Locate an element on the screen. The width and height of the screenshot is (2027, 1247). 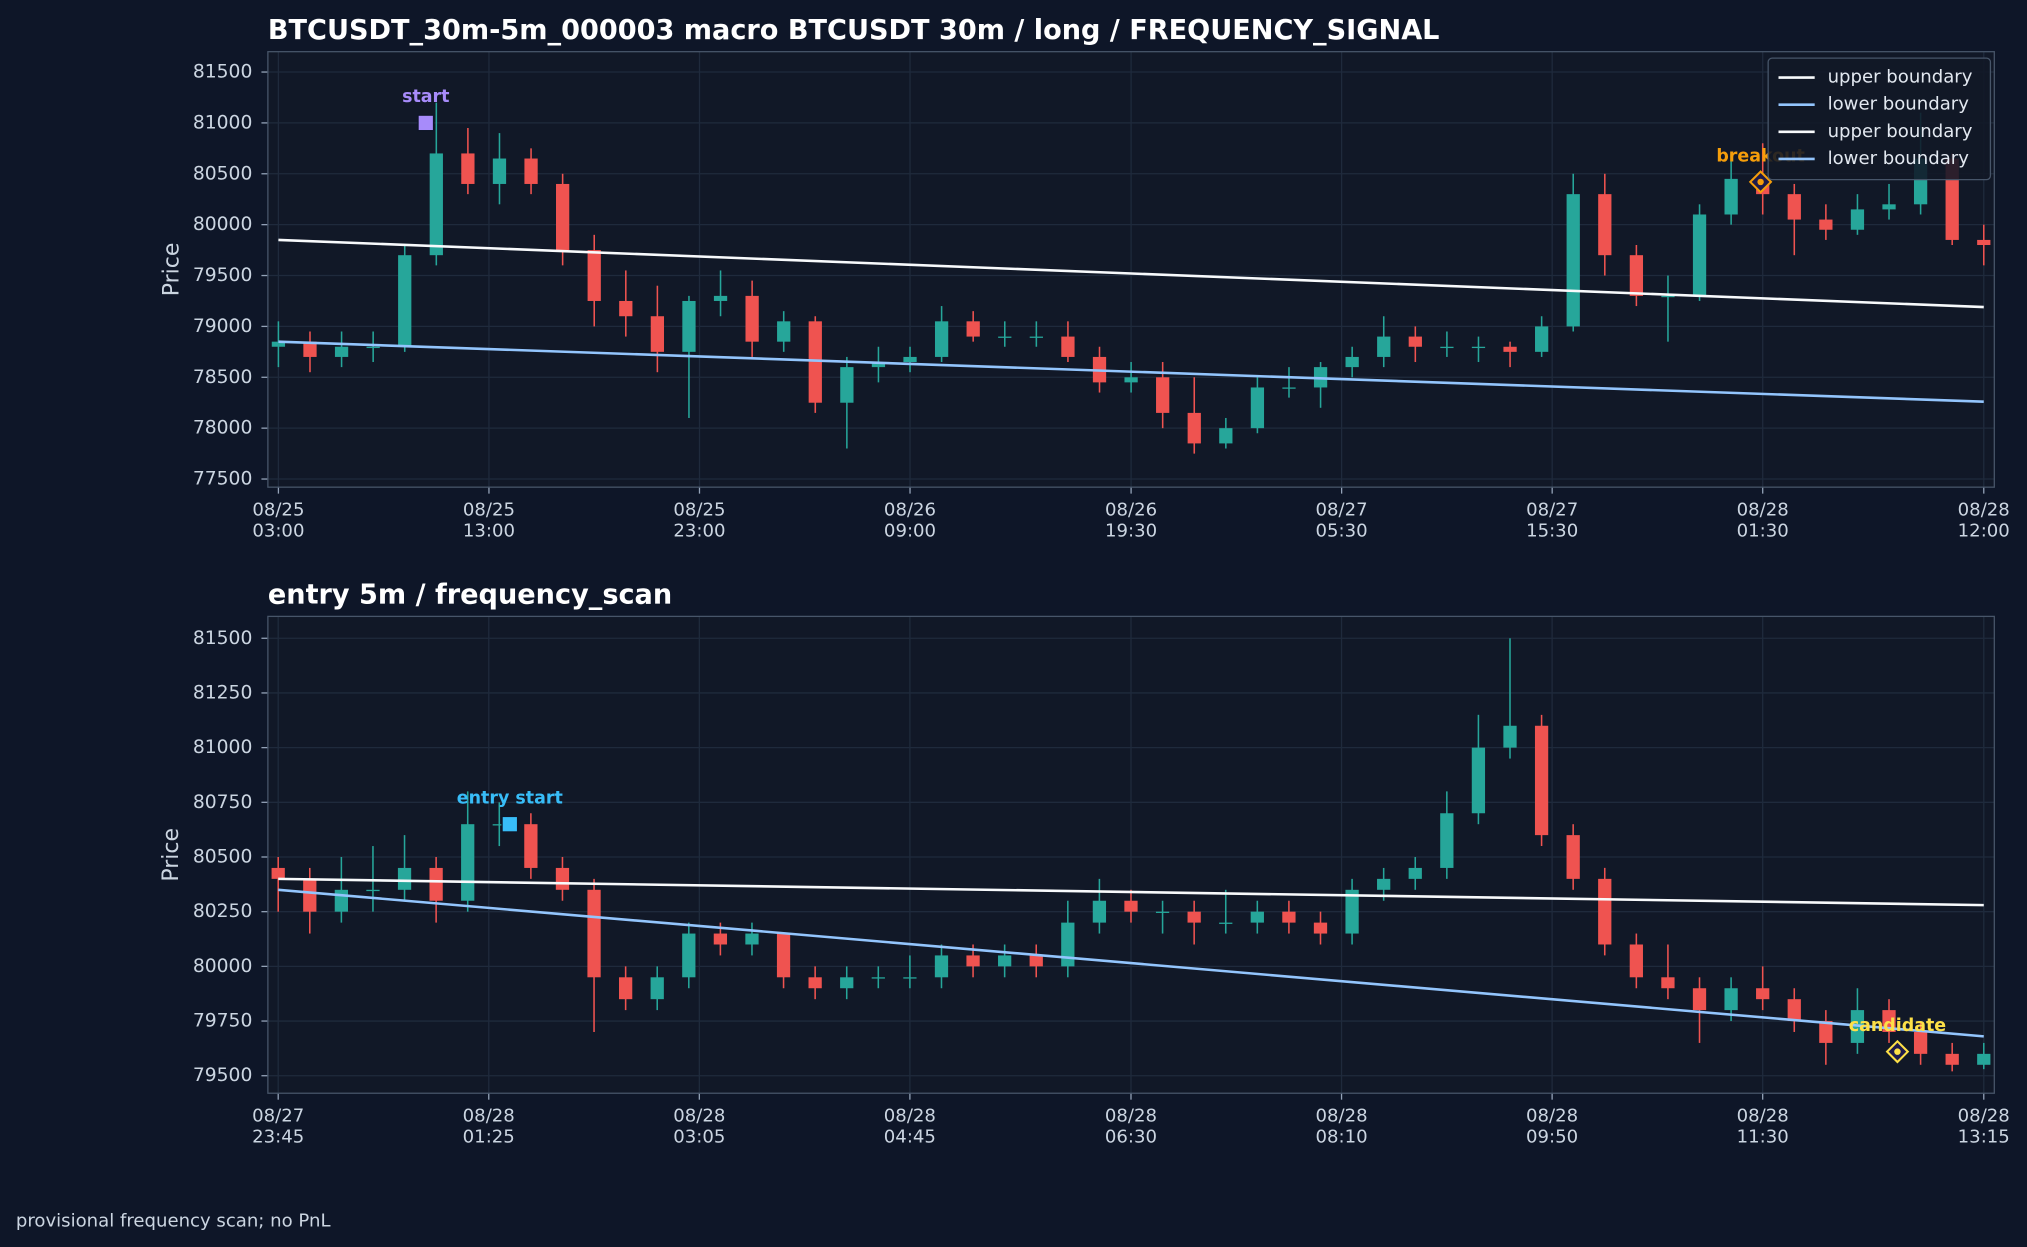
x-tick-label: 08/28 13:15 is located at coordinates (1983, 1127).